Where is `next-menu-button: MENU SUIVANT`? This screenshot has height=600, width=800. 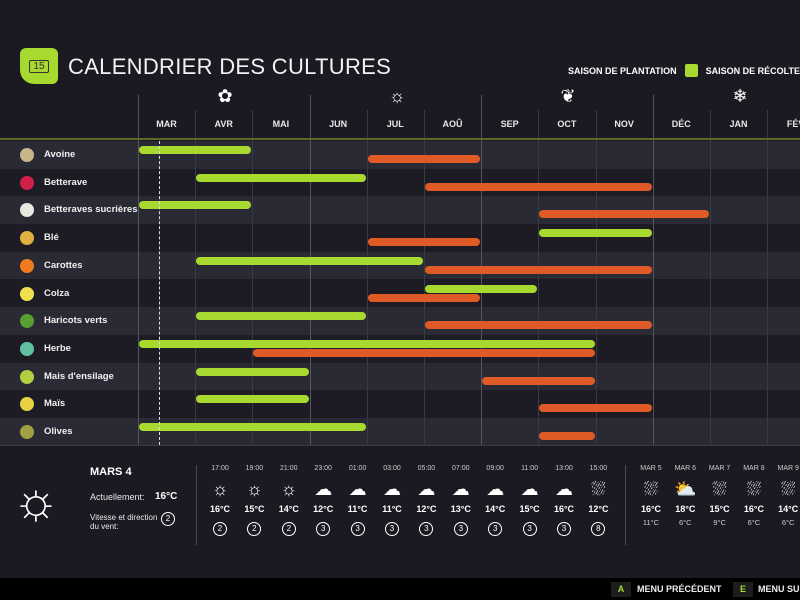
next-menu-button: MENU SUIVANT is located at coordinates (779, 589).